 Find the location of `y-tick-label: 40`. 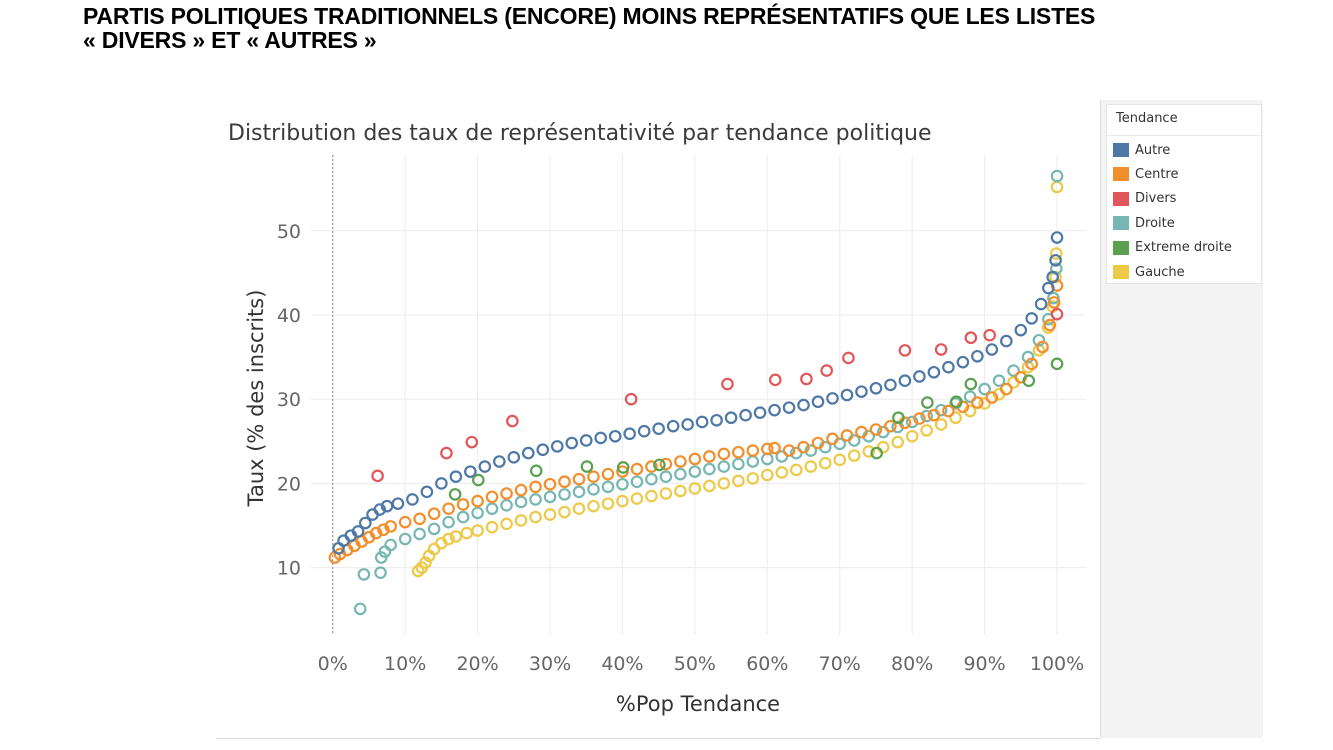

y-tick-label: 40 is located at coordinates (289, 316).